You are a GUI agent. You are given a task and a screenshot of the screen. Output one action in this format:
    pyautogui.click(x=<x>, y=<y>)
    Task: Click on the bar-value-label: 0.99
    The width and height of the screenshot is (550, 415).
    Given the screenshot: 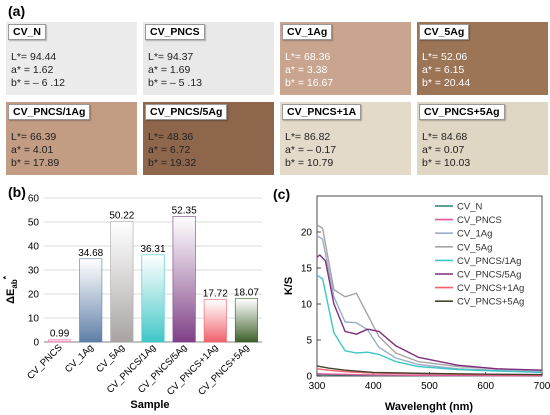 What is the action you would take?
    pyautogui.click(x=60, y=334)
    